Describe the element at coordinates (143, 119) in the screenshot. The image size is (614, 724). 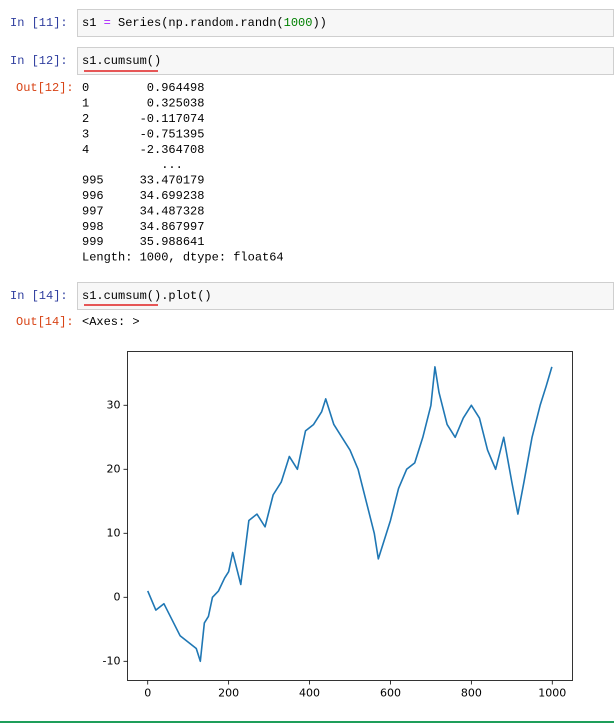
I see `output-line: 2 -0.117074` at that location.